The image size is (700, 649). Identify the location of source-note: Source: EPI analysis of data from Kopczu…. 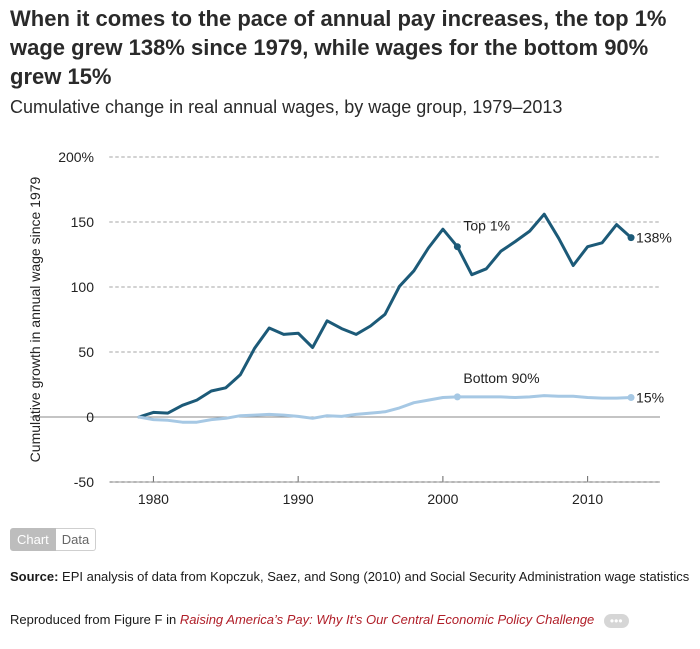
(350, 577).